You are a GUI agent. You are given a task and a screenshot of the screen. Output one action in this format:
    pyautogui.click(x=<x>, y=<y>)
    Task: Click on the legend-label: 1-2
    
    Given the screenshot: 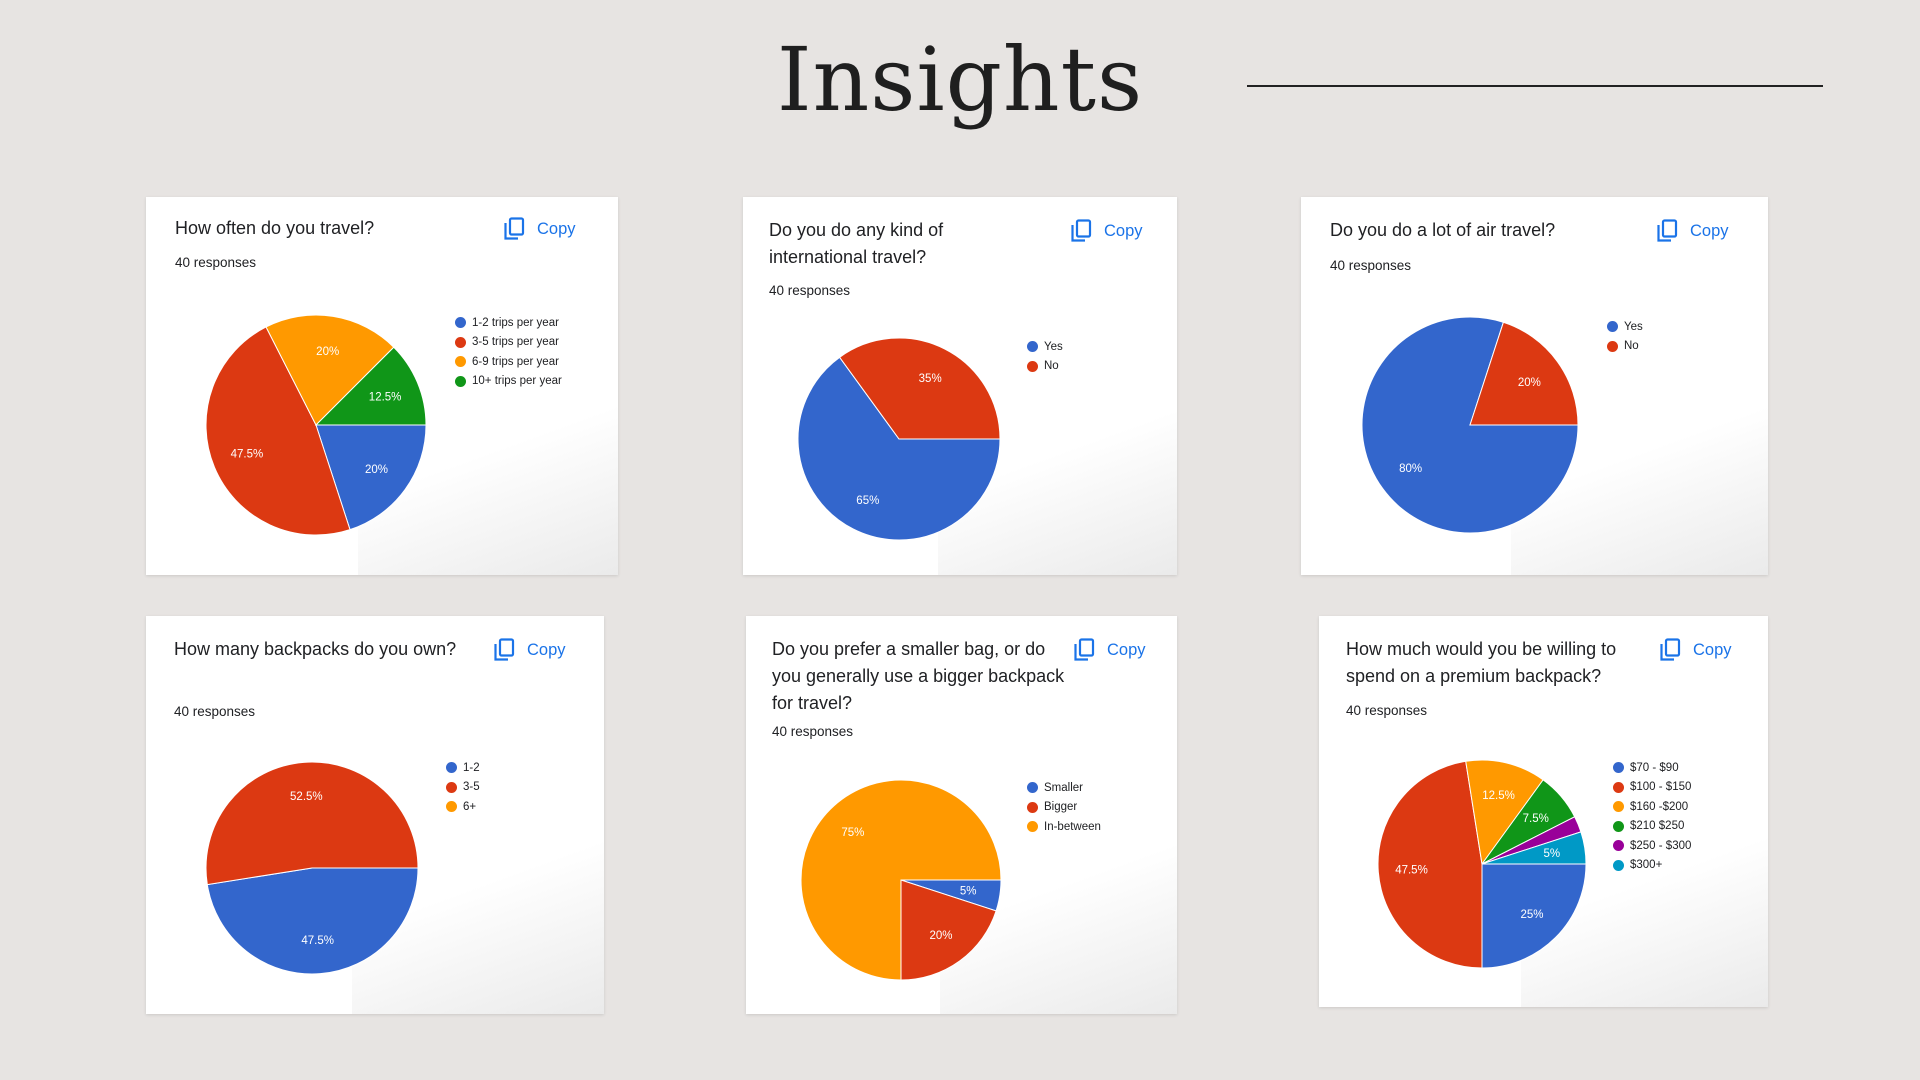 What is the action you would take?
    pyautogui.click(x=471, y=767)
    